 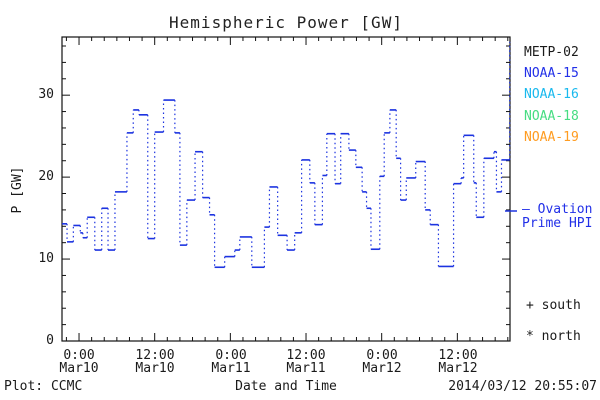 What do you see at coordinates (551, 116) in the screenshot?
I see `legend-item-noaa18: NOAA-18` at bounding box center [551, 116].